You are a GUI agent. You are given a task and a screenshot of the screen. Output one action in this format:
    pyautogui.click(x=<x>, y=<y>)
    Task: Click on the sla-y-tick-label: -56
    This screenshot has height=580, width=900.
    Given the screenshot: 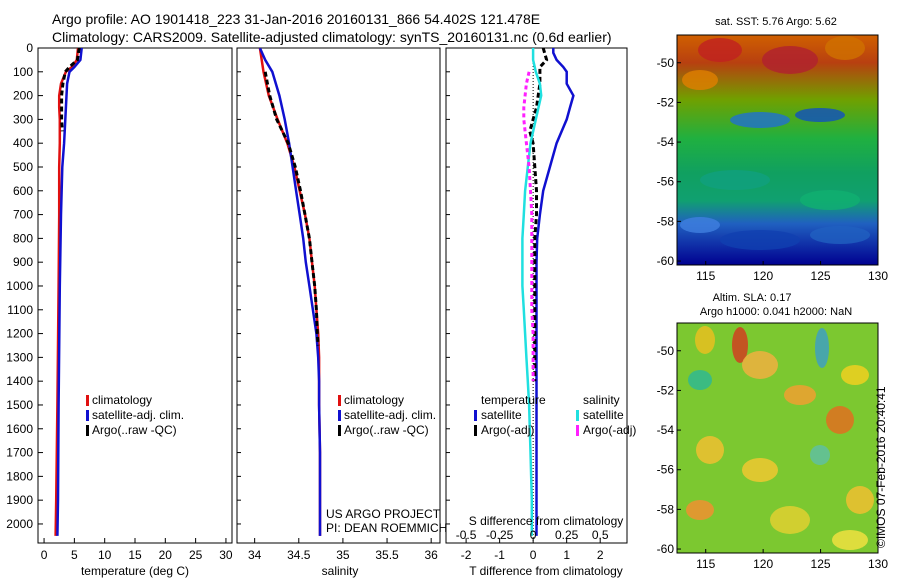 What is the action you would take?
    pyautogui.click(x=666, y=470)
    